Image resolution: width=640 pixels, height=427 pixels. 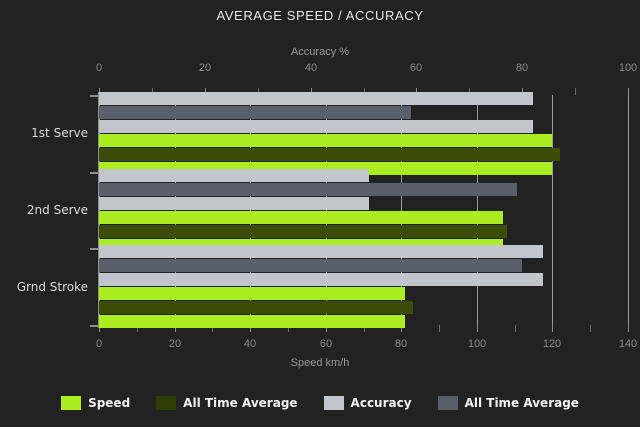 What do you see at coordinates (59, 133) in the screenshot?
I see `category-label: 1st Serve` at bounding box center [59, 133].